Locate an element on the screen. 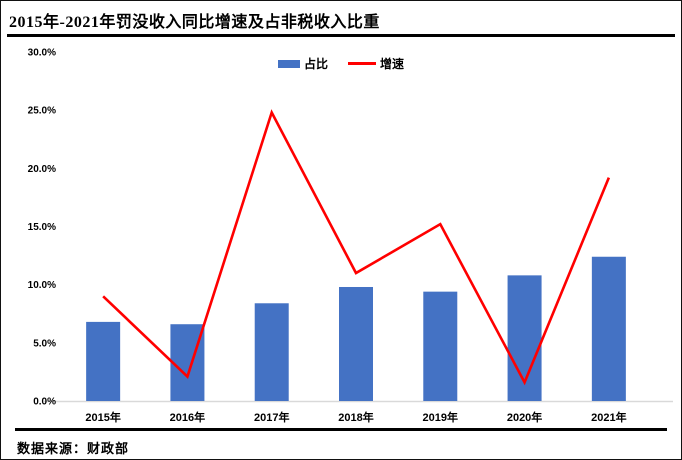 This screenshot has height=460, width=682. chart-title: 2015年-2021年罚没收入同比增速及占非税收入比重 is located at coordinates (194, 22).